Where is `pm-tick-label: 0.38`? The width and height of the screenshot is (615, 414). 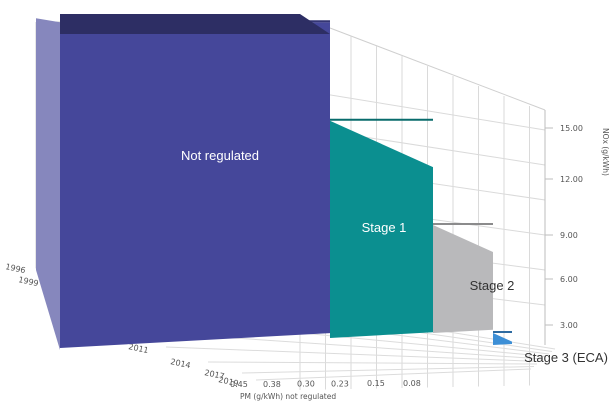 pm-tick-label: 0.38 is located at coordinates (272, 384).